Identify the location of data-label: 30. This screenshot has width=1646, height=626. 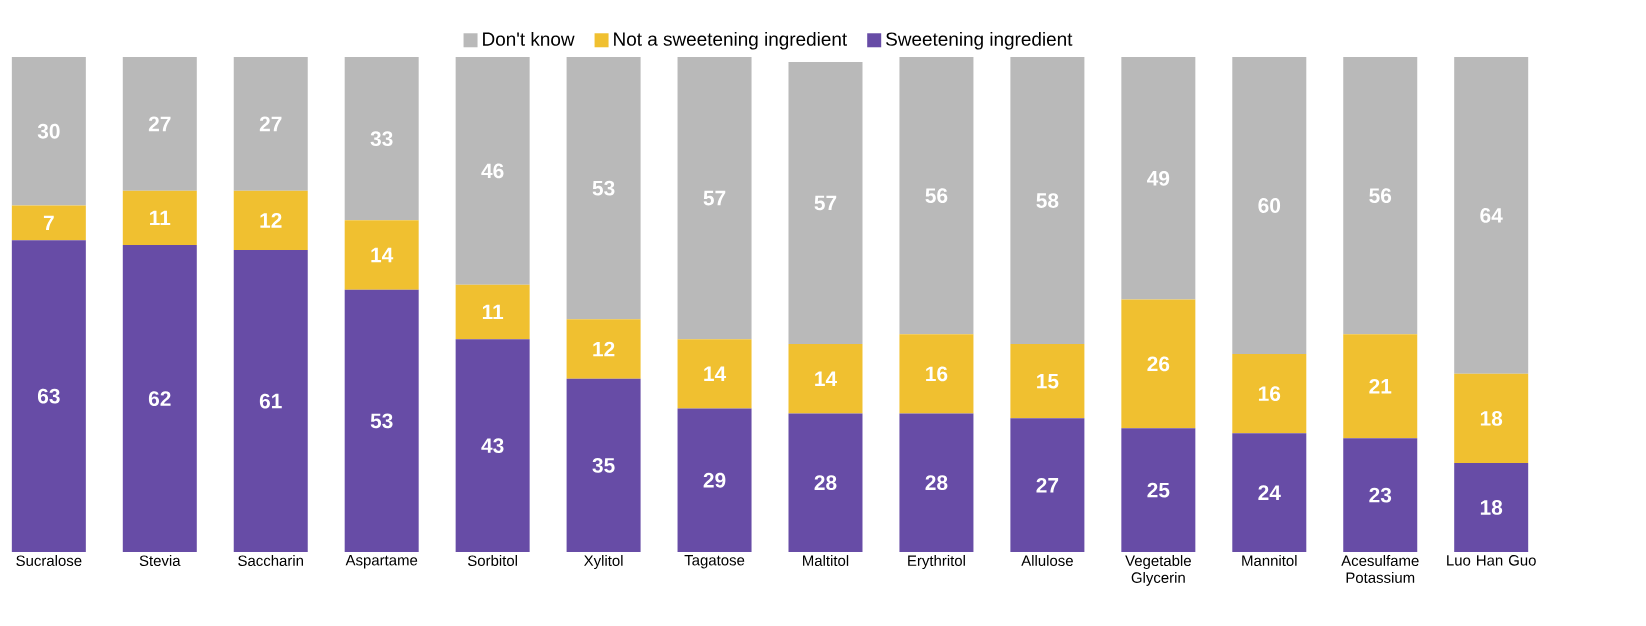
(48, 131).